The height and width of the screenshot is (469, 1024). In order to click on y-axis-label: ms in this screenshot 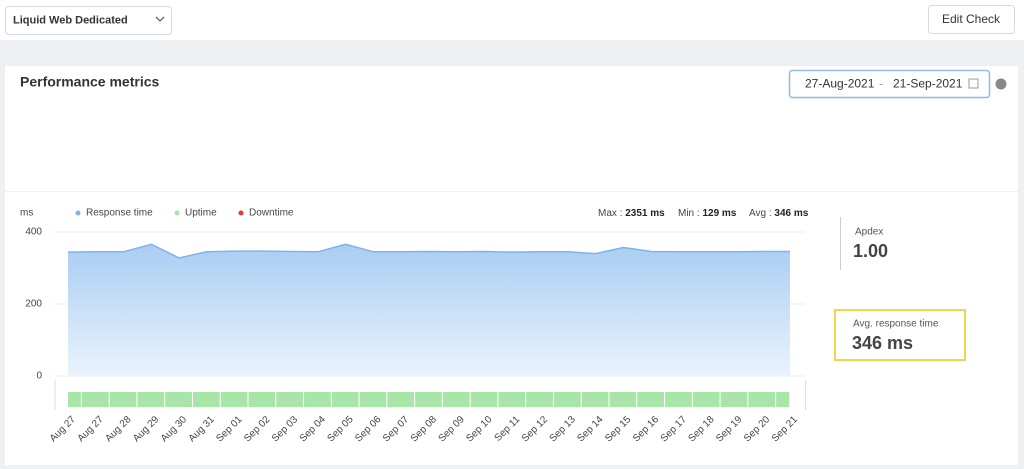, I will do `click(26, 213)`.